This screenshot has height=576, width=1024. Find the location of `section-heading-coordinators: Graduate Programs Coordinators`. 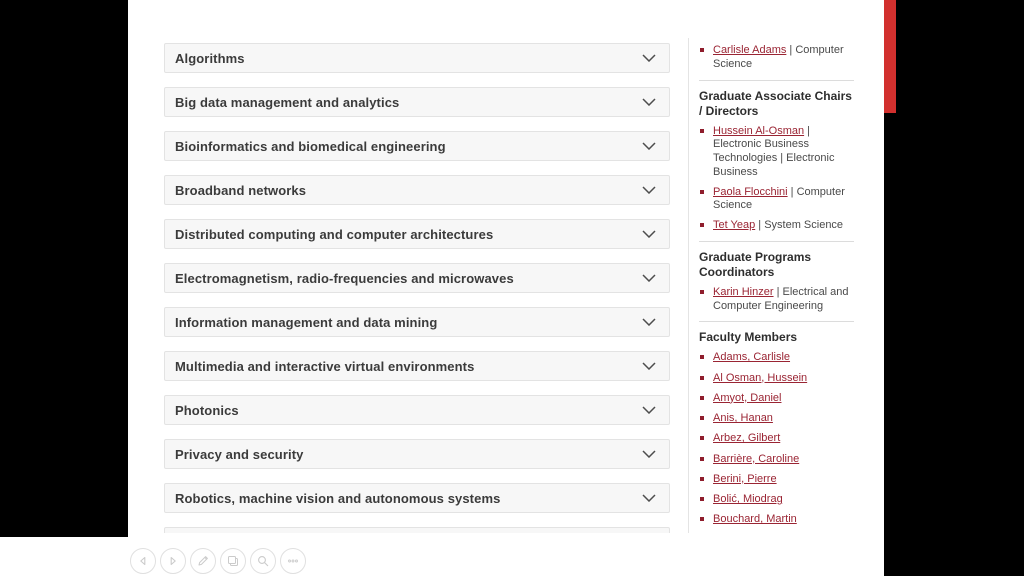

section-heading-coordinators: Graduate Programs Coordinators is located at coordinates (755, 264).